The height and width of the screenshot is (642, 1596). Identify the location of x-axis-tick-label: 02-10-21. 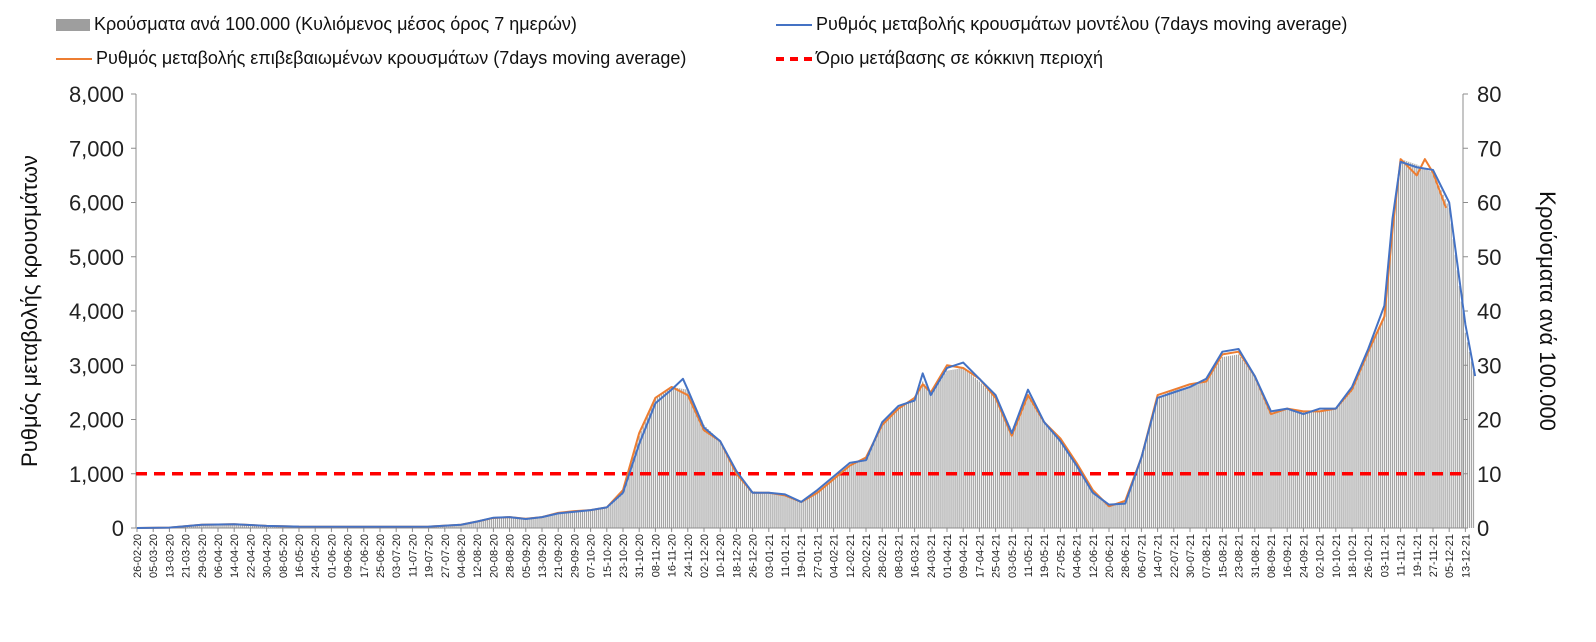
(1321, 556).